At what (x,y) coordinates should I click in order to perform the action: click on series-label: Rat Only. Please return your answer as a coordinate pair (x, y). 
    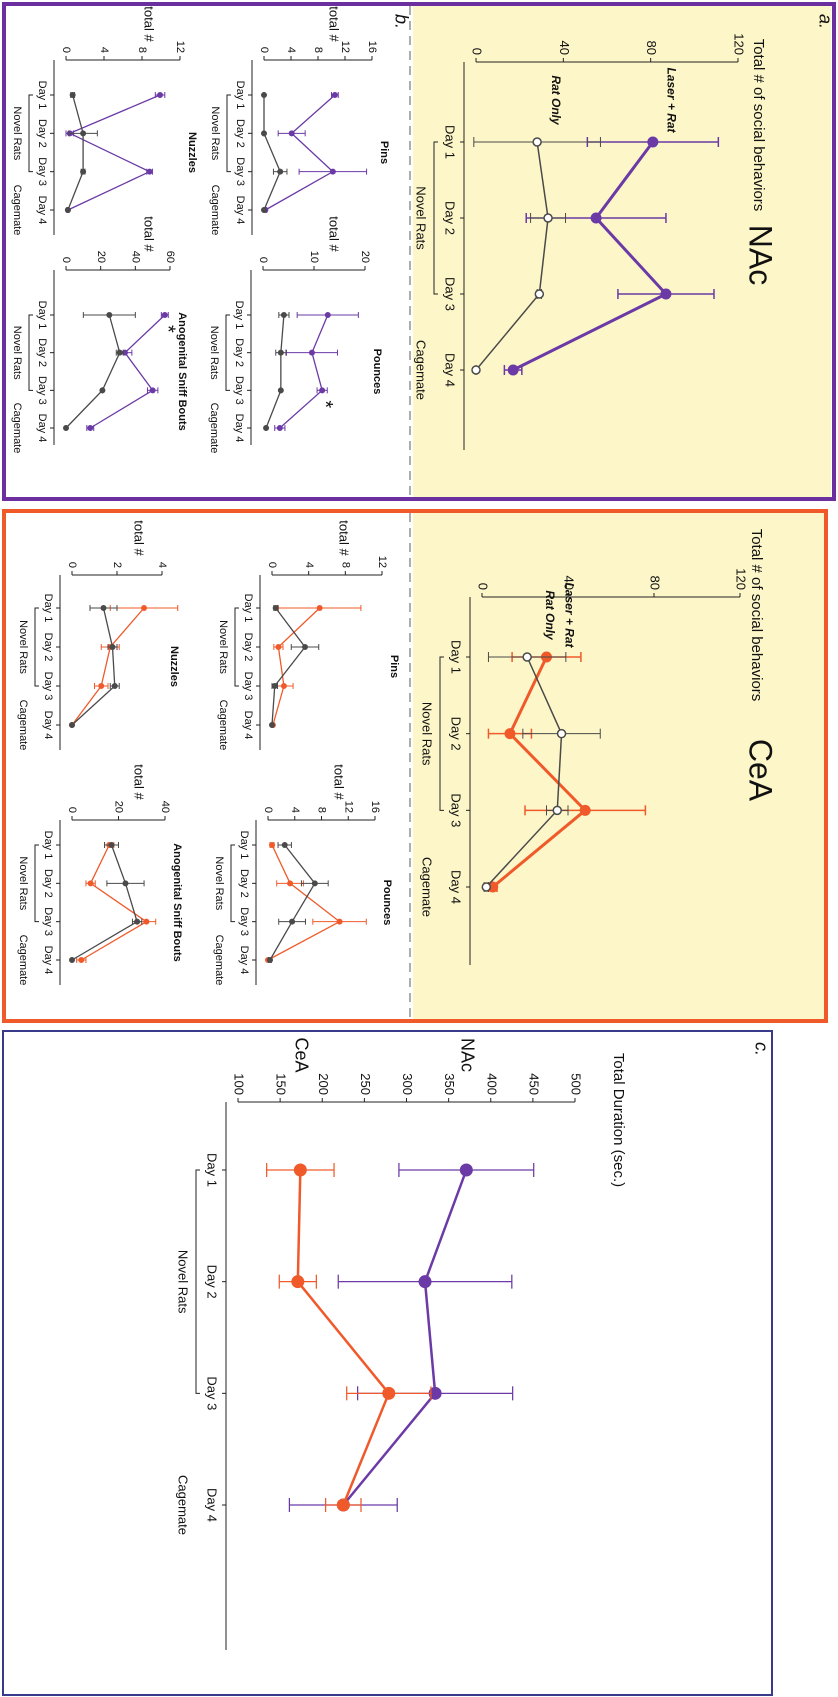
    Looking at the image, I should click on (556, 100).